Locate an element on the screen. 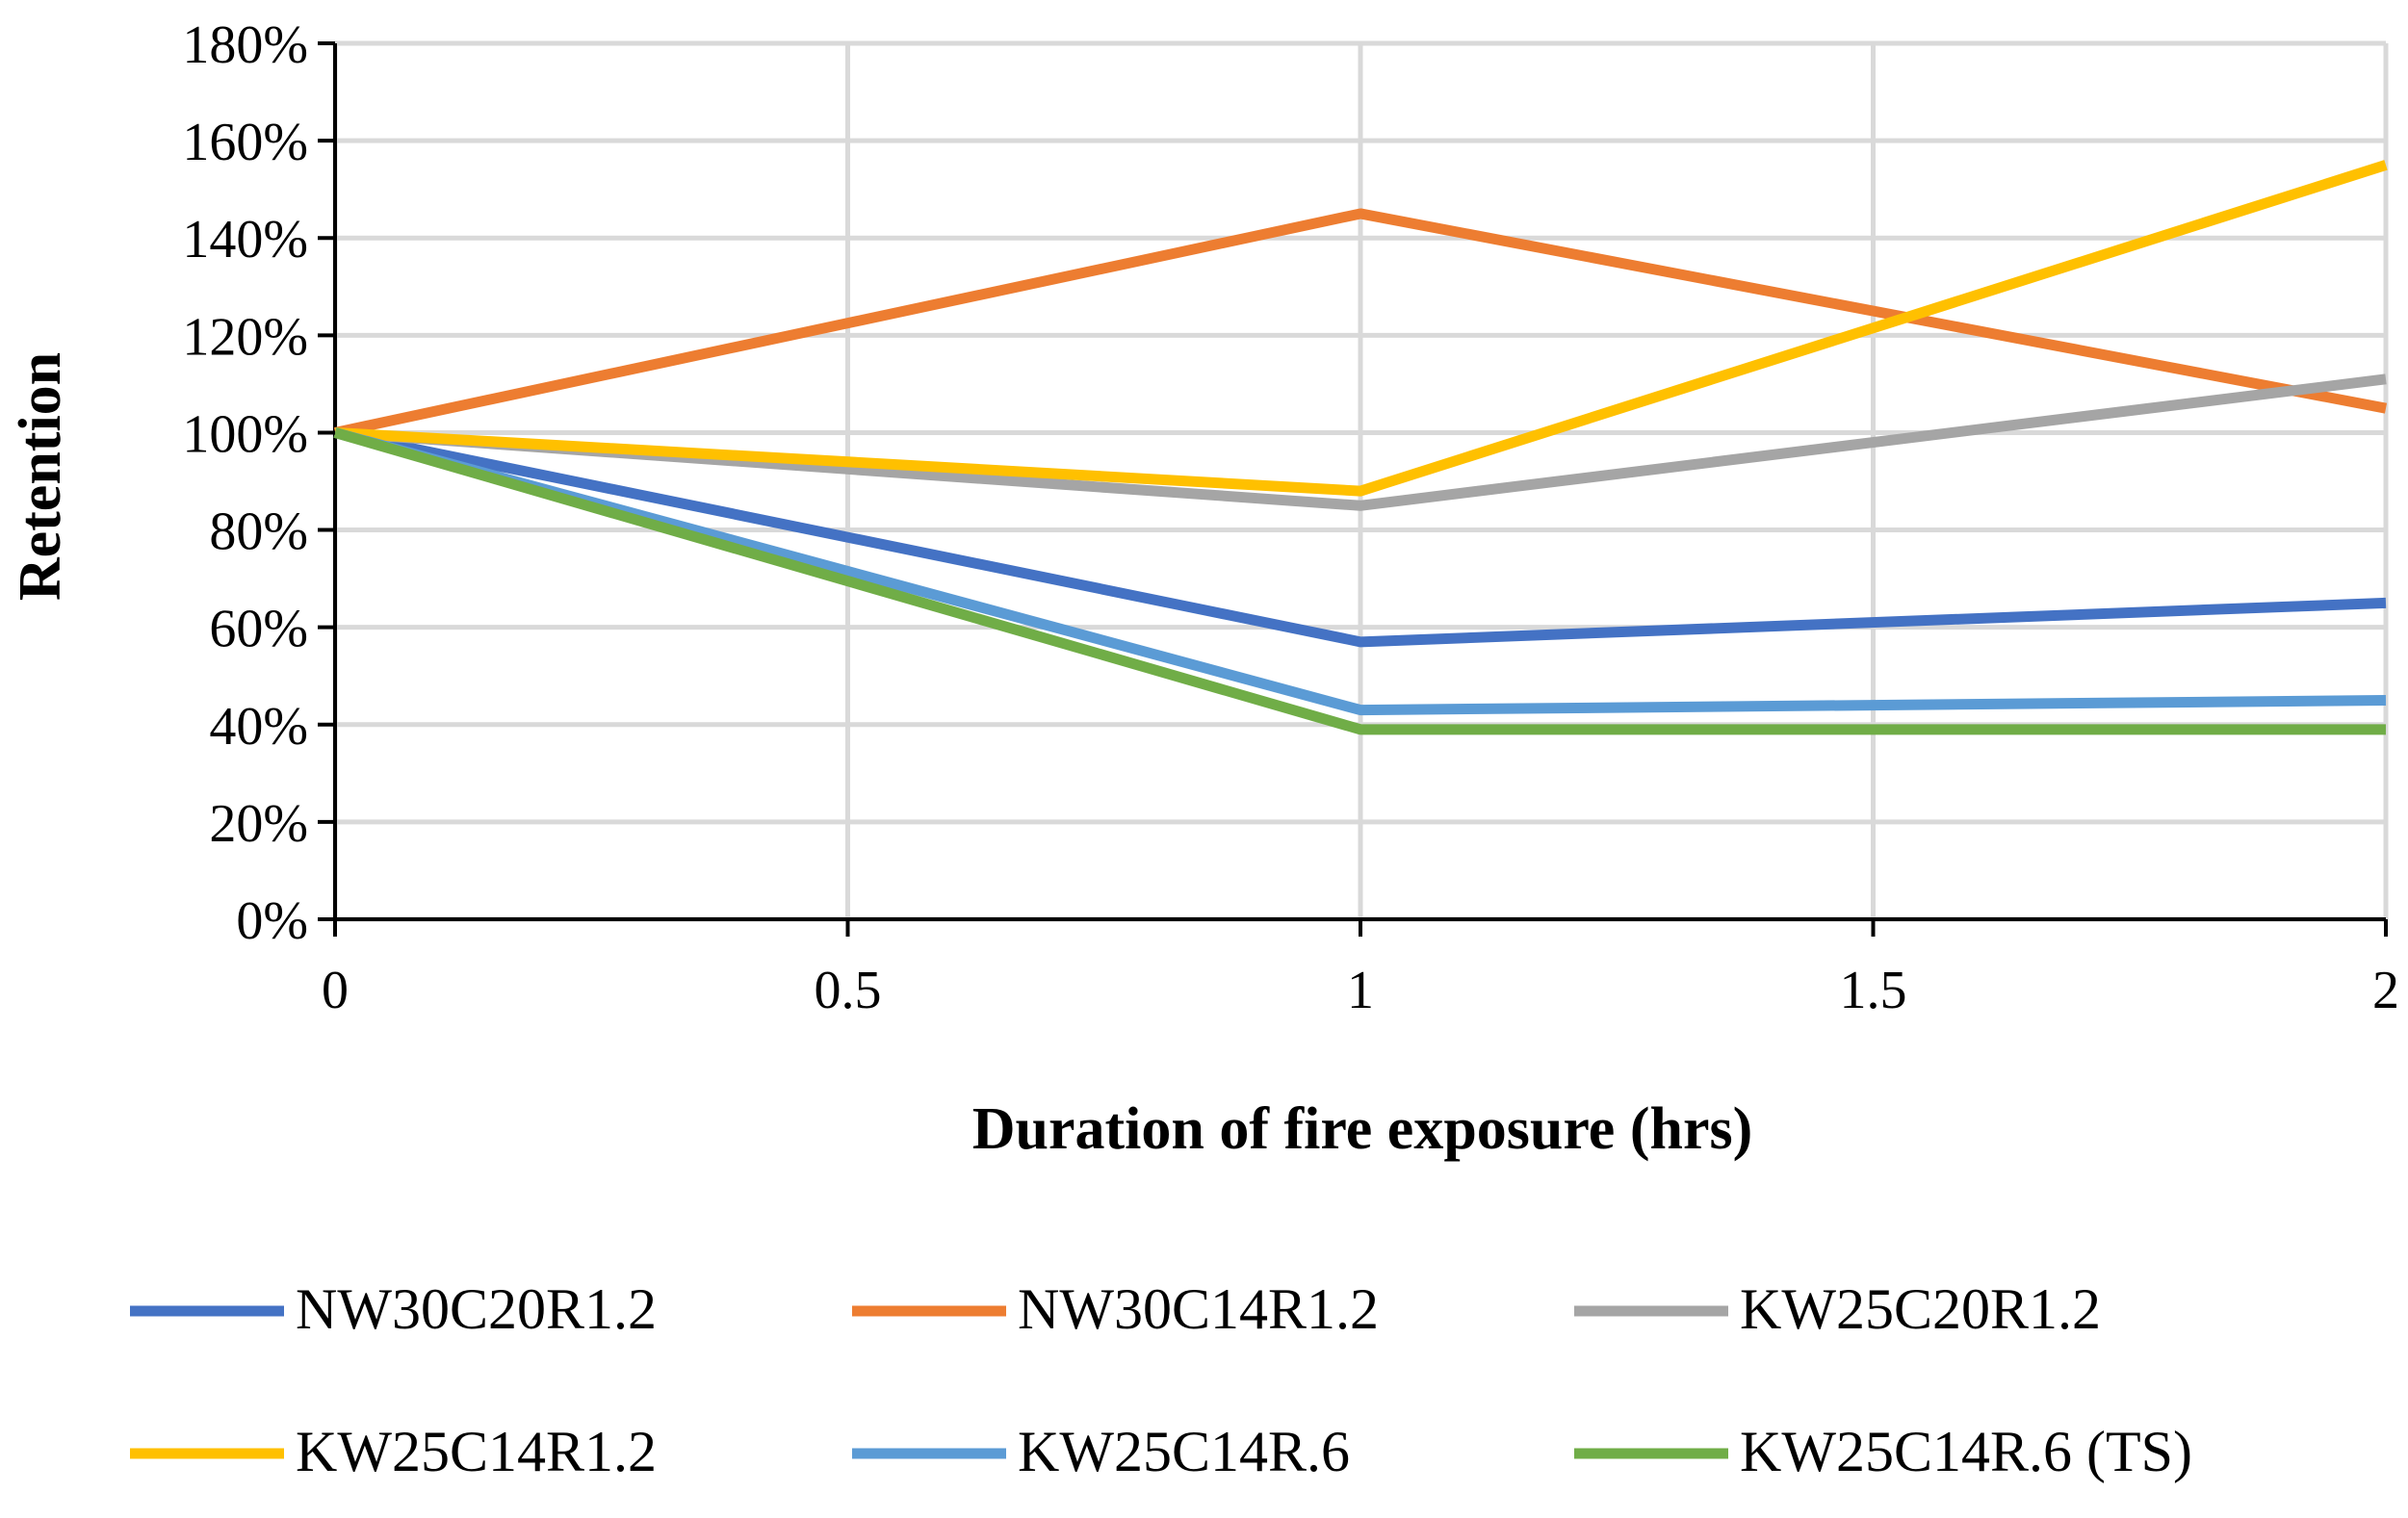 The width and height of the screenshot is (2408, 1518). legend-item: NW30C20R1.2 is located at coordinates (394, 1309).